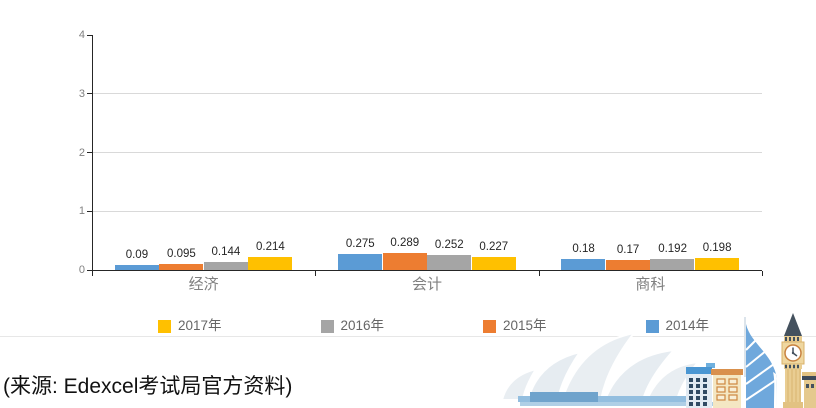 The image size is (816, 408). I want to click on opera-house-icon, so click(619, 368).